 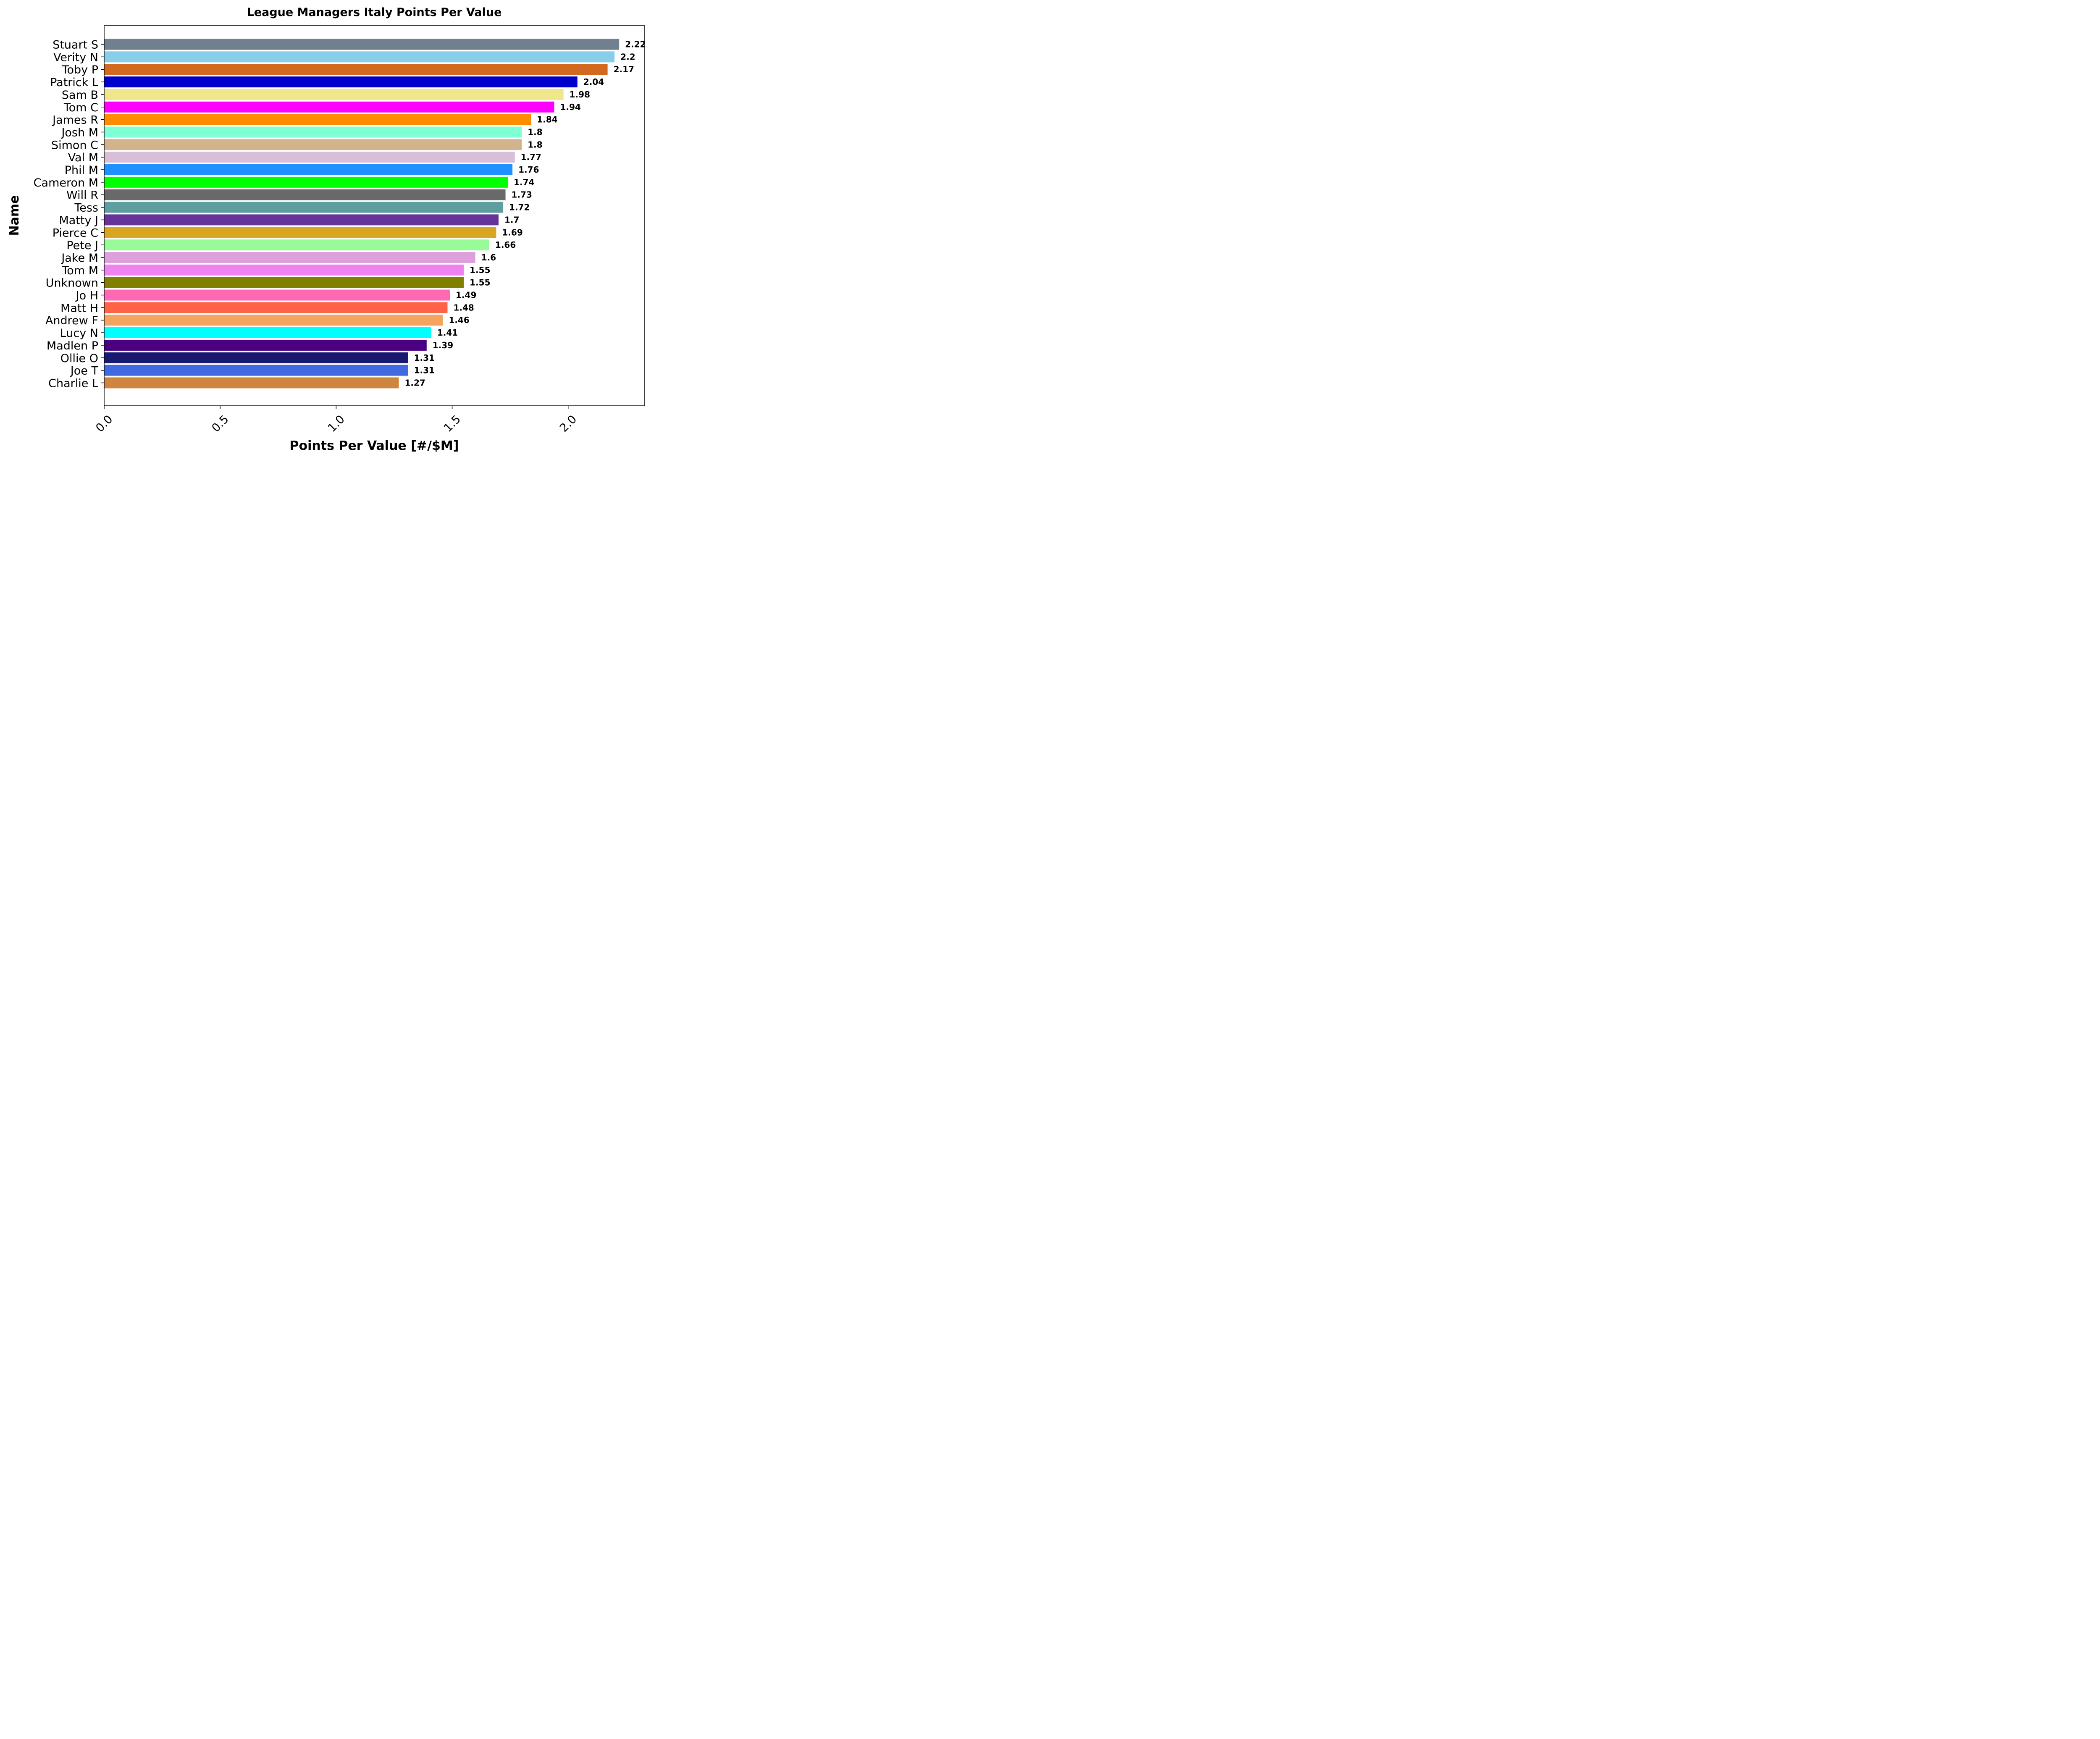 I want to click on y-tick-label: Lucy N, so click(x=79, y=333).